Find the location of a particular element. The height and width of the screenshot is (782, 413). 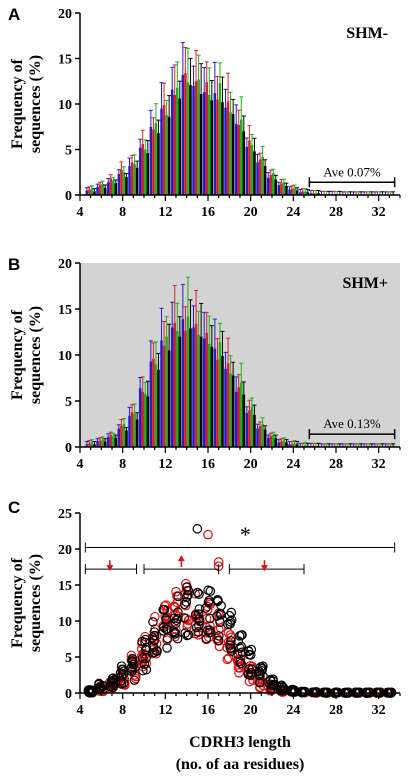

y-tick-label: 20 is located at coordinates (65, 264).